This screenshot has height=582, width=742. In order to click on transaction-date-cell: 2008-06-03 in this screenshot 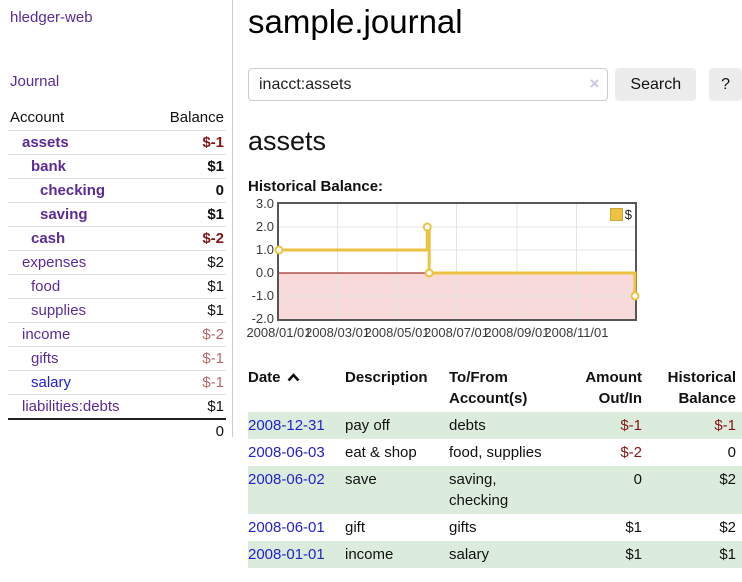, I will do `click(296, 452)`.